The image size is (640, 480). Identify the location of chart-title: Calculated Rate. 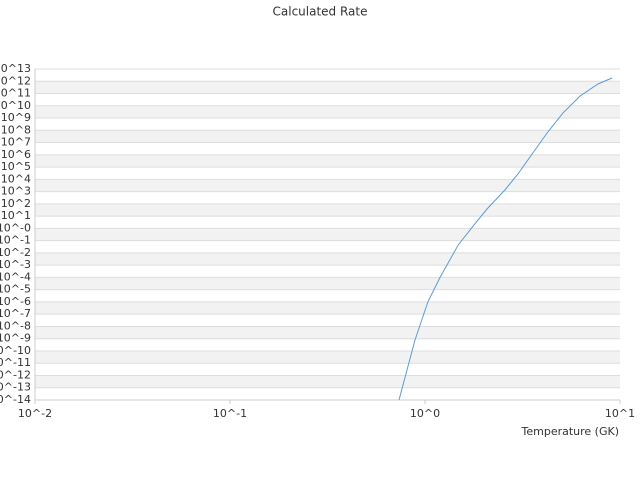
(320, 12).